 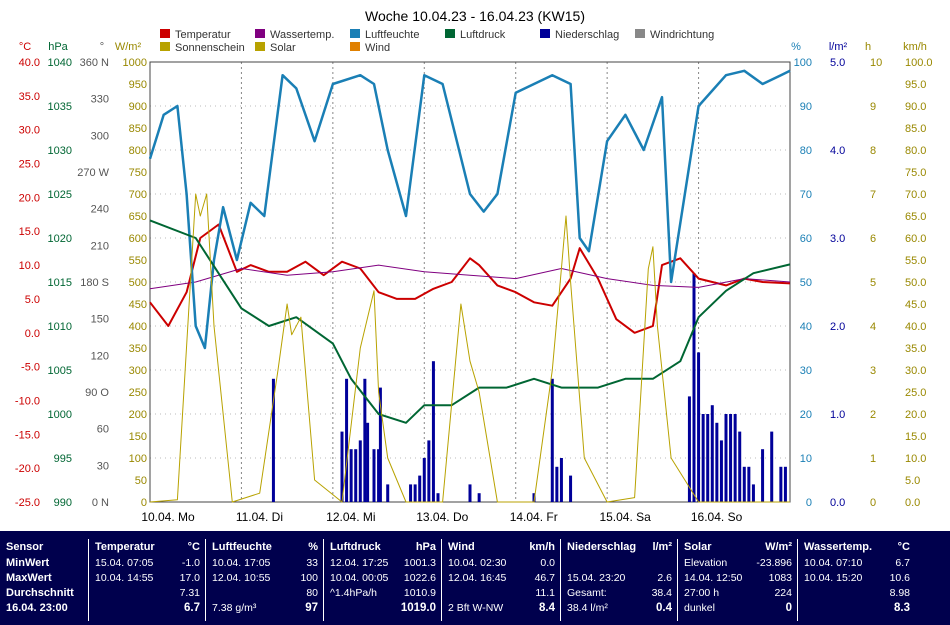 I want to click on axis-tick-label: 70.0, so click(x=915, y=195).